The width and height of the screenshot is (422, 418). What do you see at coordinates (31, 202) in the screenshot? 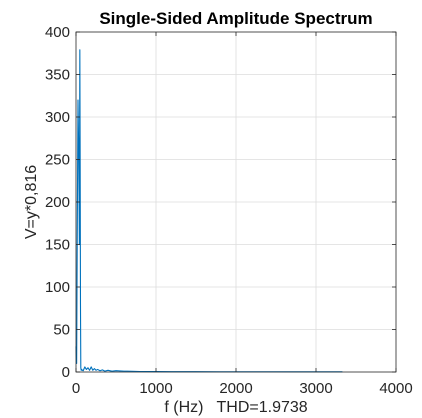
I see `y-axis-label: V=y*0,816` at bounding box center [31, 202].